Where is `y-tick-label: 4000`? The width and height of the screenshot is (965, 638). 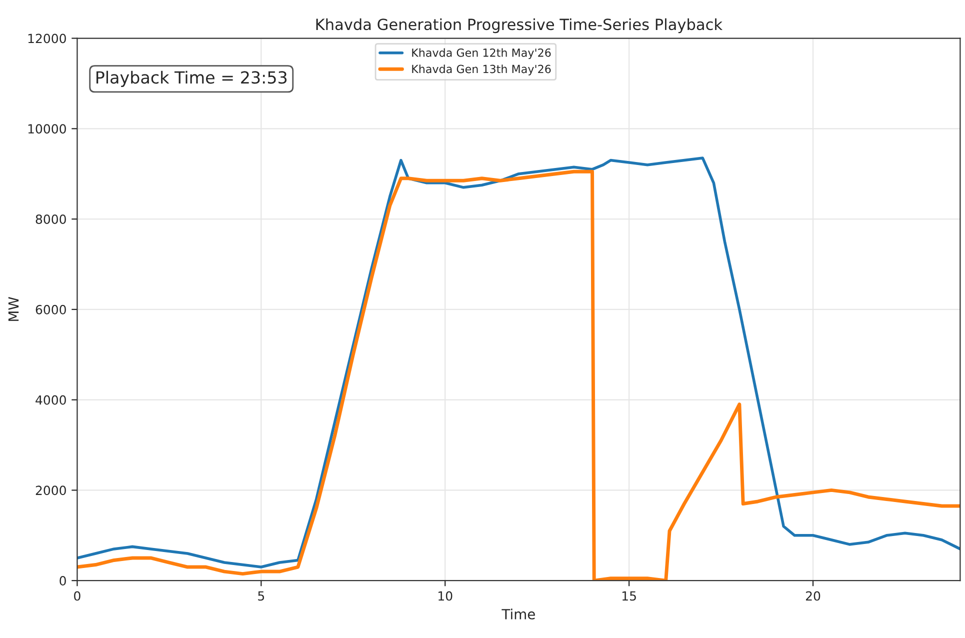
y-tick-label: 4000 is located at coordinates (51, 400).